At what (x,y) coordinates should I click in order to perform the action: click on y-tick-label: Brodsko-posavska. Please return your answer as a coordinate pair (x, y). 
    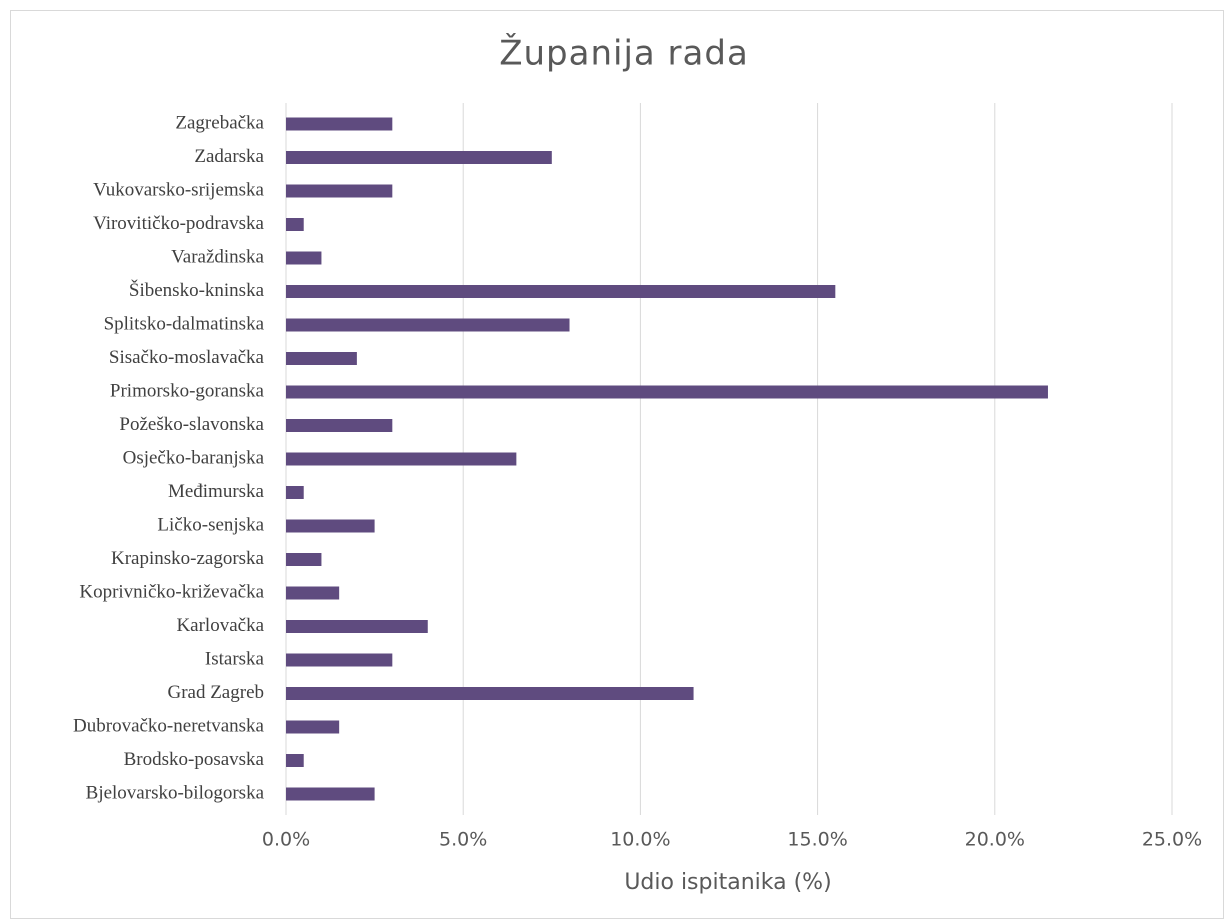
    Looking at the image, I should click on (194, 759).